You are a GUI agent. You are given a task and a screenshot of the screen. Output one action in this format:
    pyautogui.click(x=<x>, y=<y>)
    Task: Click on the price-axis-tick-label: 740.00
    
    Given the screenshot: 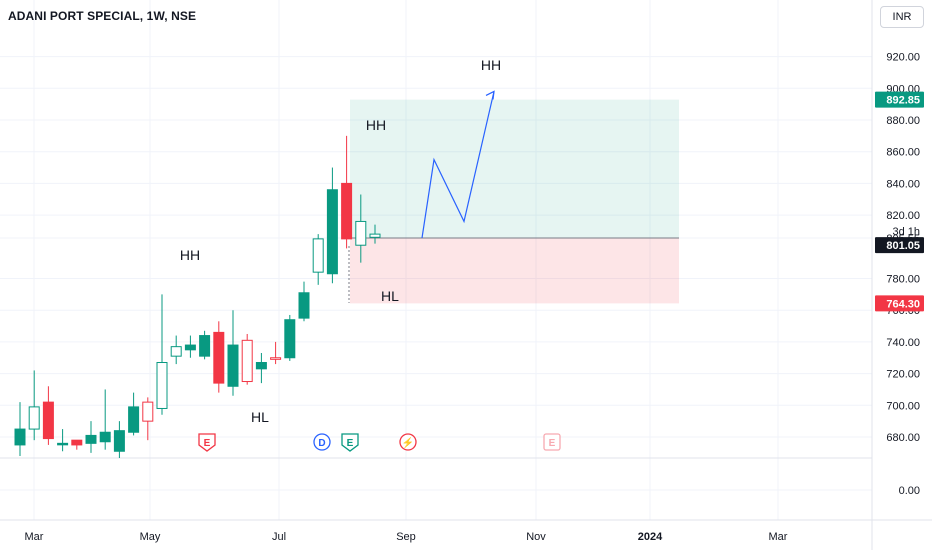 What is the action you would take?
    pyautogui.click(x=903, y=343)
    